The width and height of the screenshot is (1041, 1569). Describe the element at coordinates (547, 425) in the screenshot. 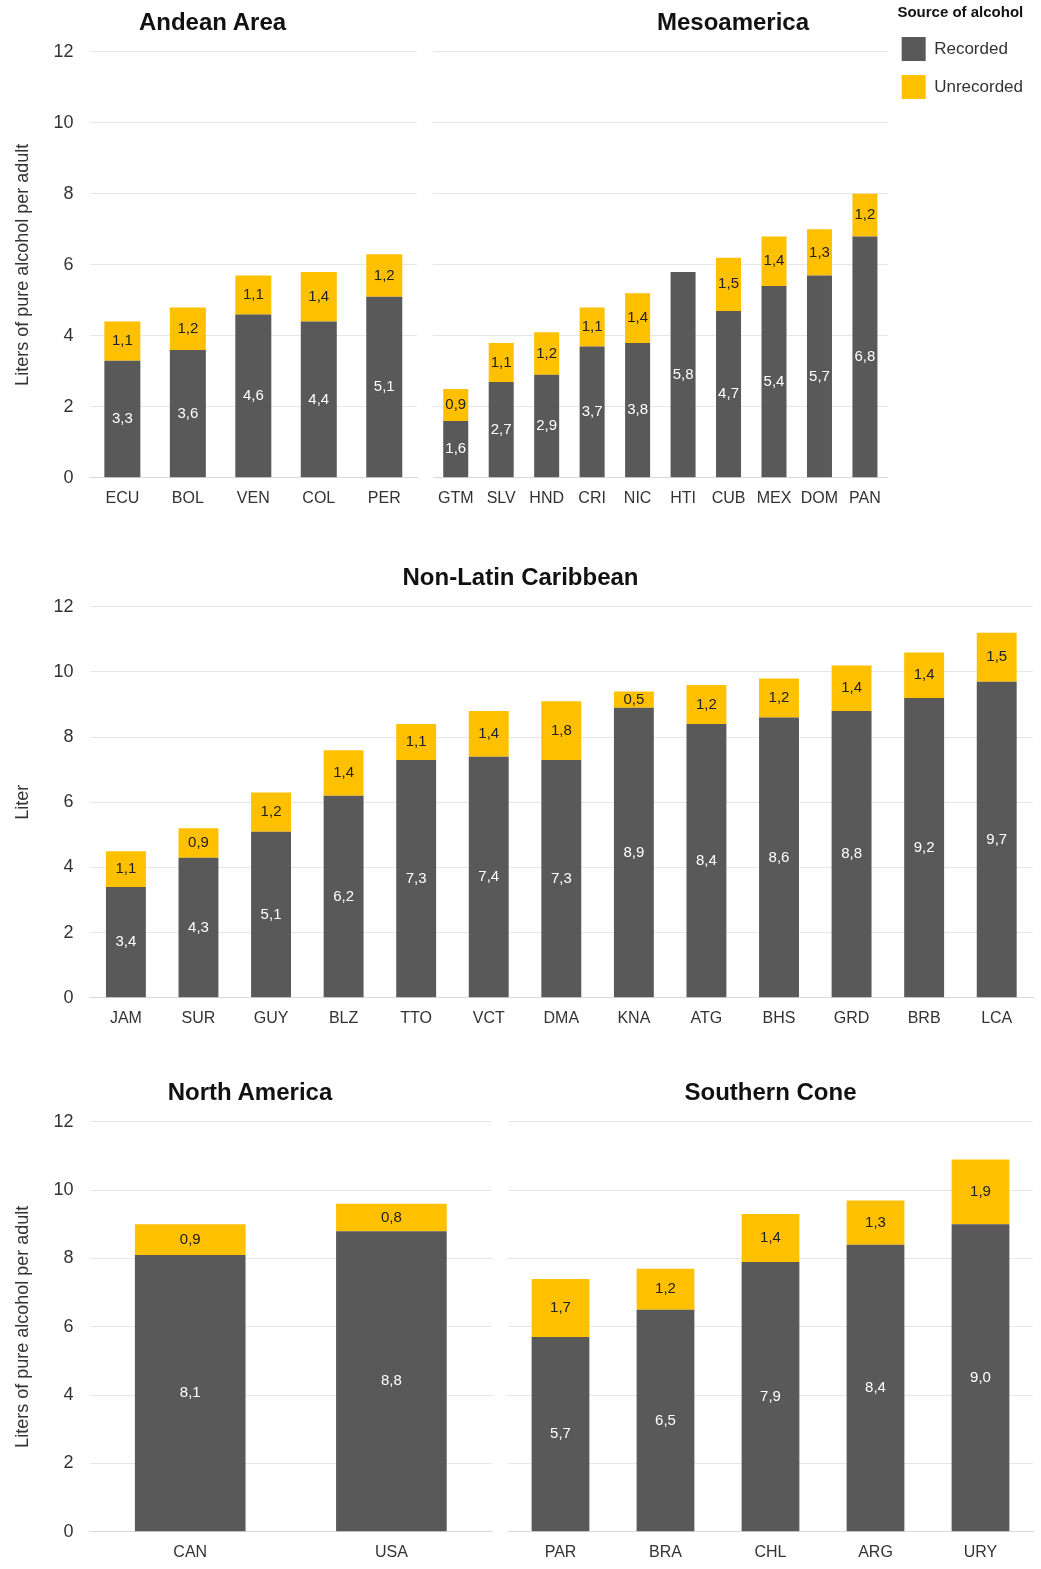

I see `data-label: 2,9` at that location.